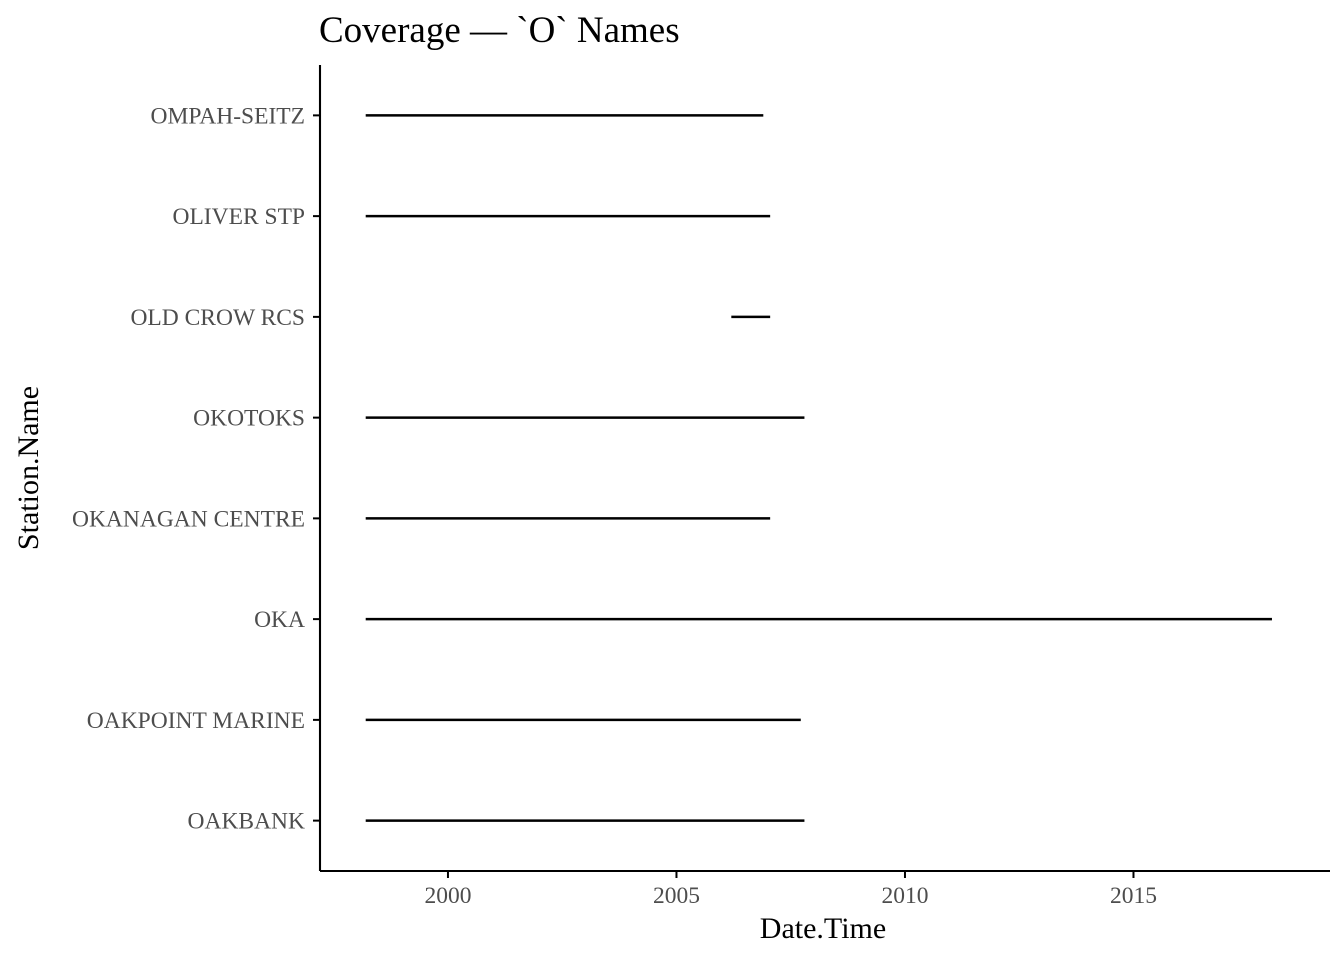  Describe the element at coordinates (227, 116) in the screenshot. I see `y-tick-label-ompah-seitz: OMPAH-SEITZ` at that location.